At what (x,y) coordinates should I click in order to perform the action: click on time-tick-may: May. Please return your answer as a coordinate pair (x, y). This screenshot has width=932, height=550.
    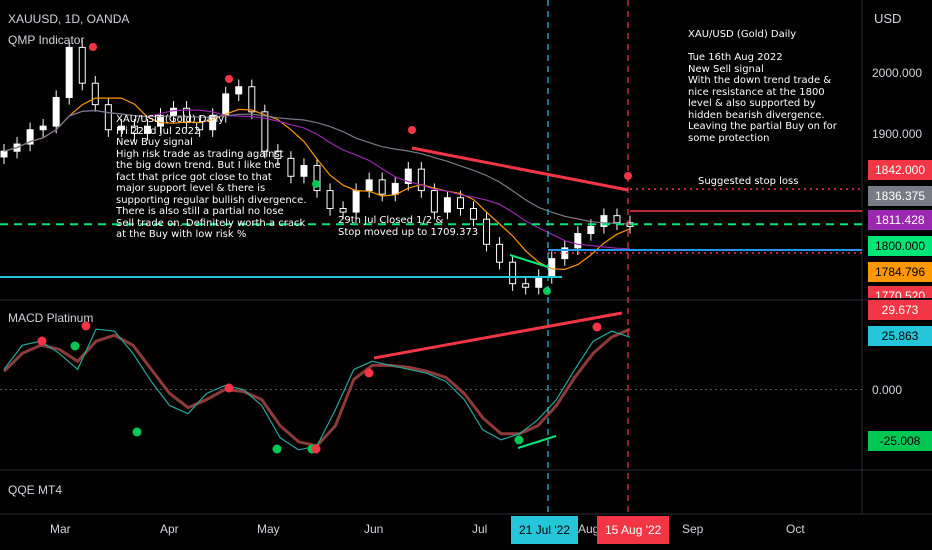
    Looking at the image, I should click on (268, 529).